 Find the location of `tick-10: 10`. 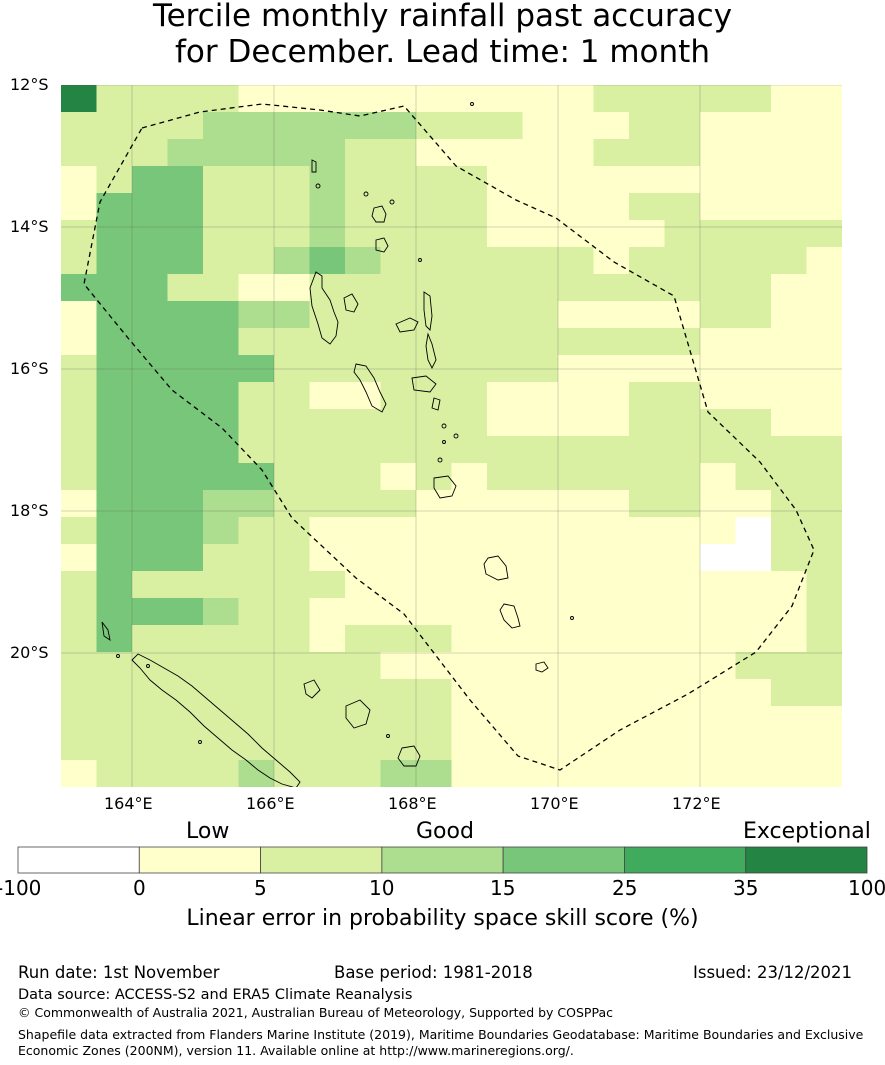

tick-10: 10 is located at coordinates (382, 888).